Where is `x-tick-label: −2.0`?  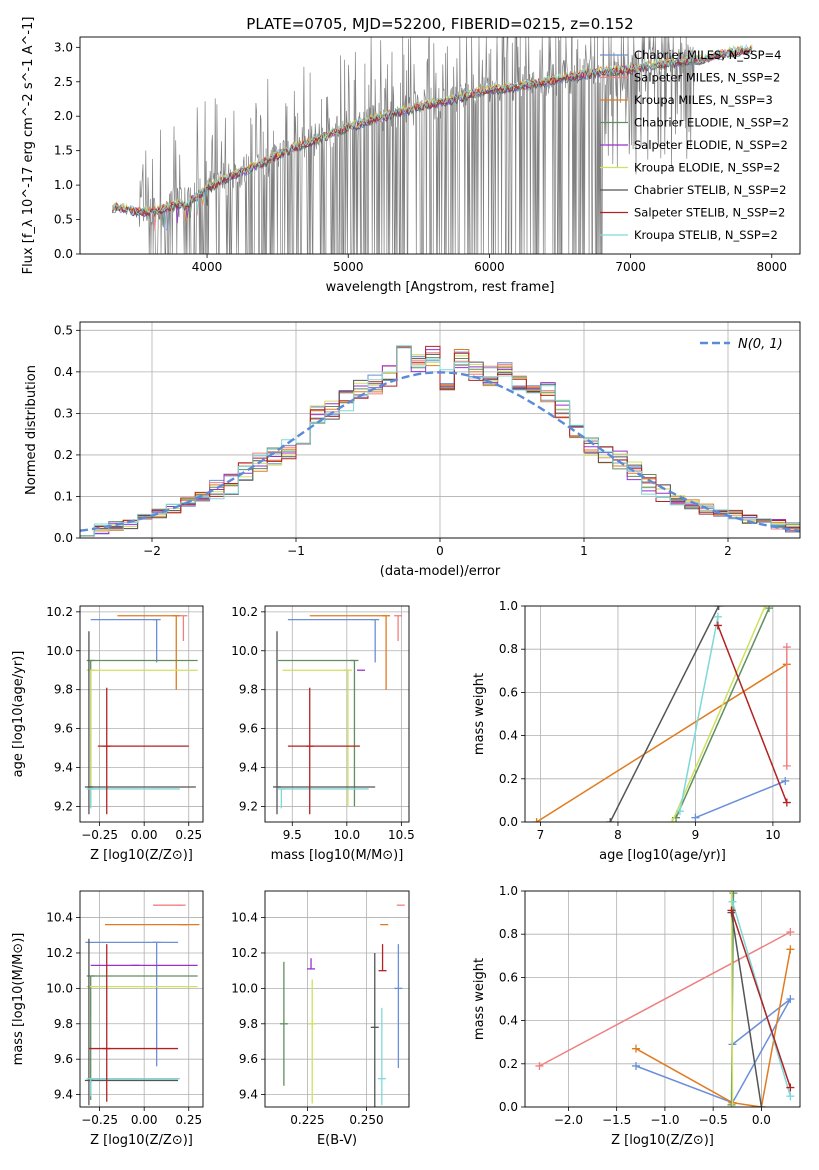
x-tick-label: −2.0 is located at coordinates (568, 1120).